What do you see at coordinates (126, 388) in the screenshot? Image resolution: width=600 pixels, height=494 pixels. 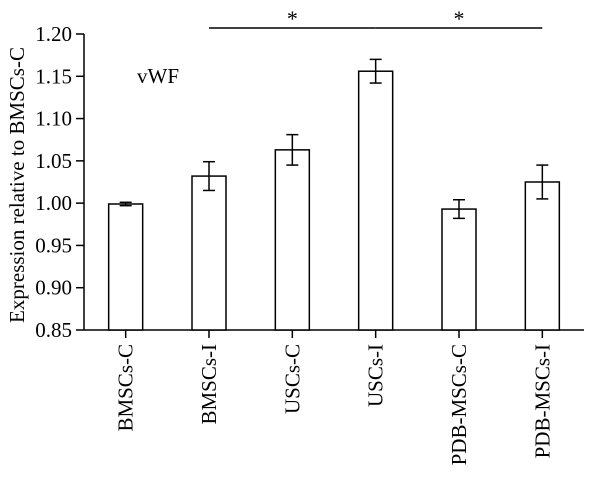 I see `x-tick-label: BMSCs-C` at bounding box center [126, 388].